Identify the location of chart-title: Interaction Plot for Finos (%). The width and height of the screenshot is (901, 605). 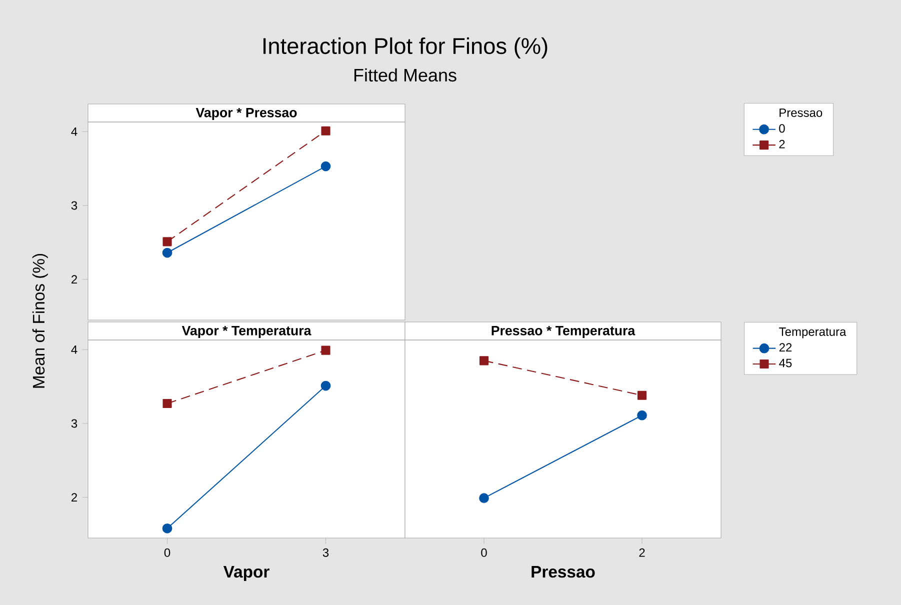
(405, 48).